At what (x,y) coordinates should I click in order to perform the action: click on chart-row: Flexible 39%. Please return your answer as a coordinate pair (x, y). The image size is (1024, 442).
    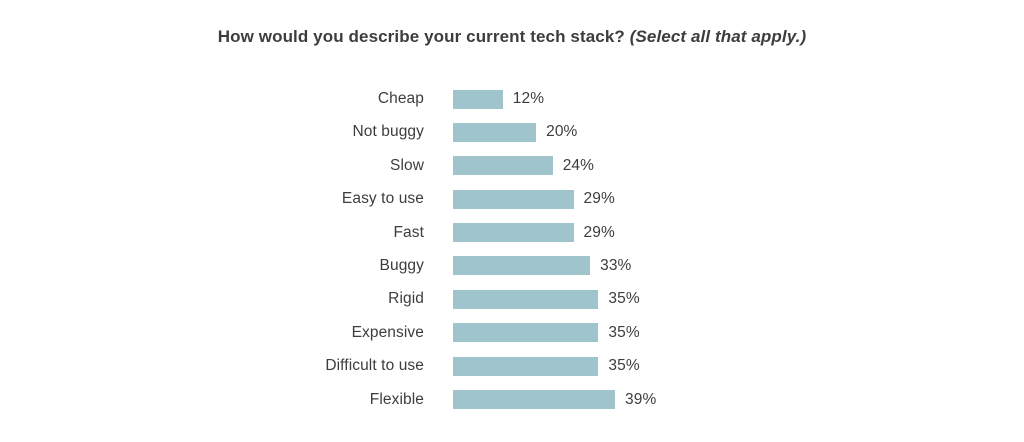
    Looking at the image, I should click on (512, 400).